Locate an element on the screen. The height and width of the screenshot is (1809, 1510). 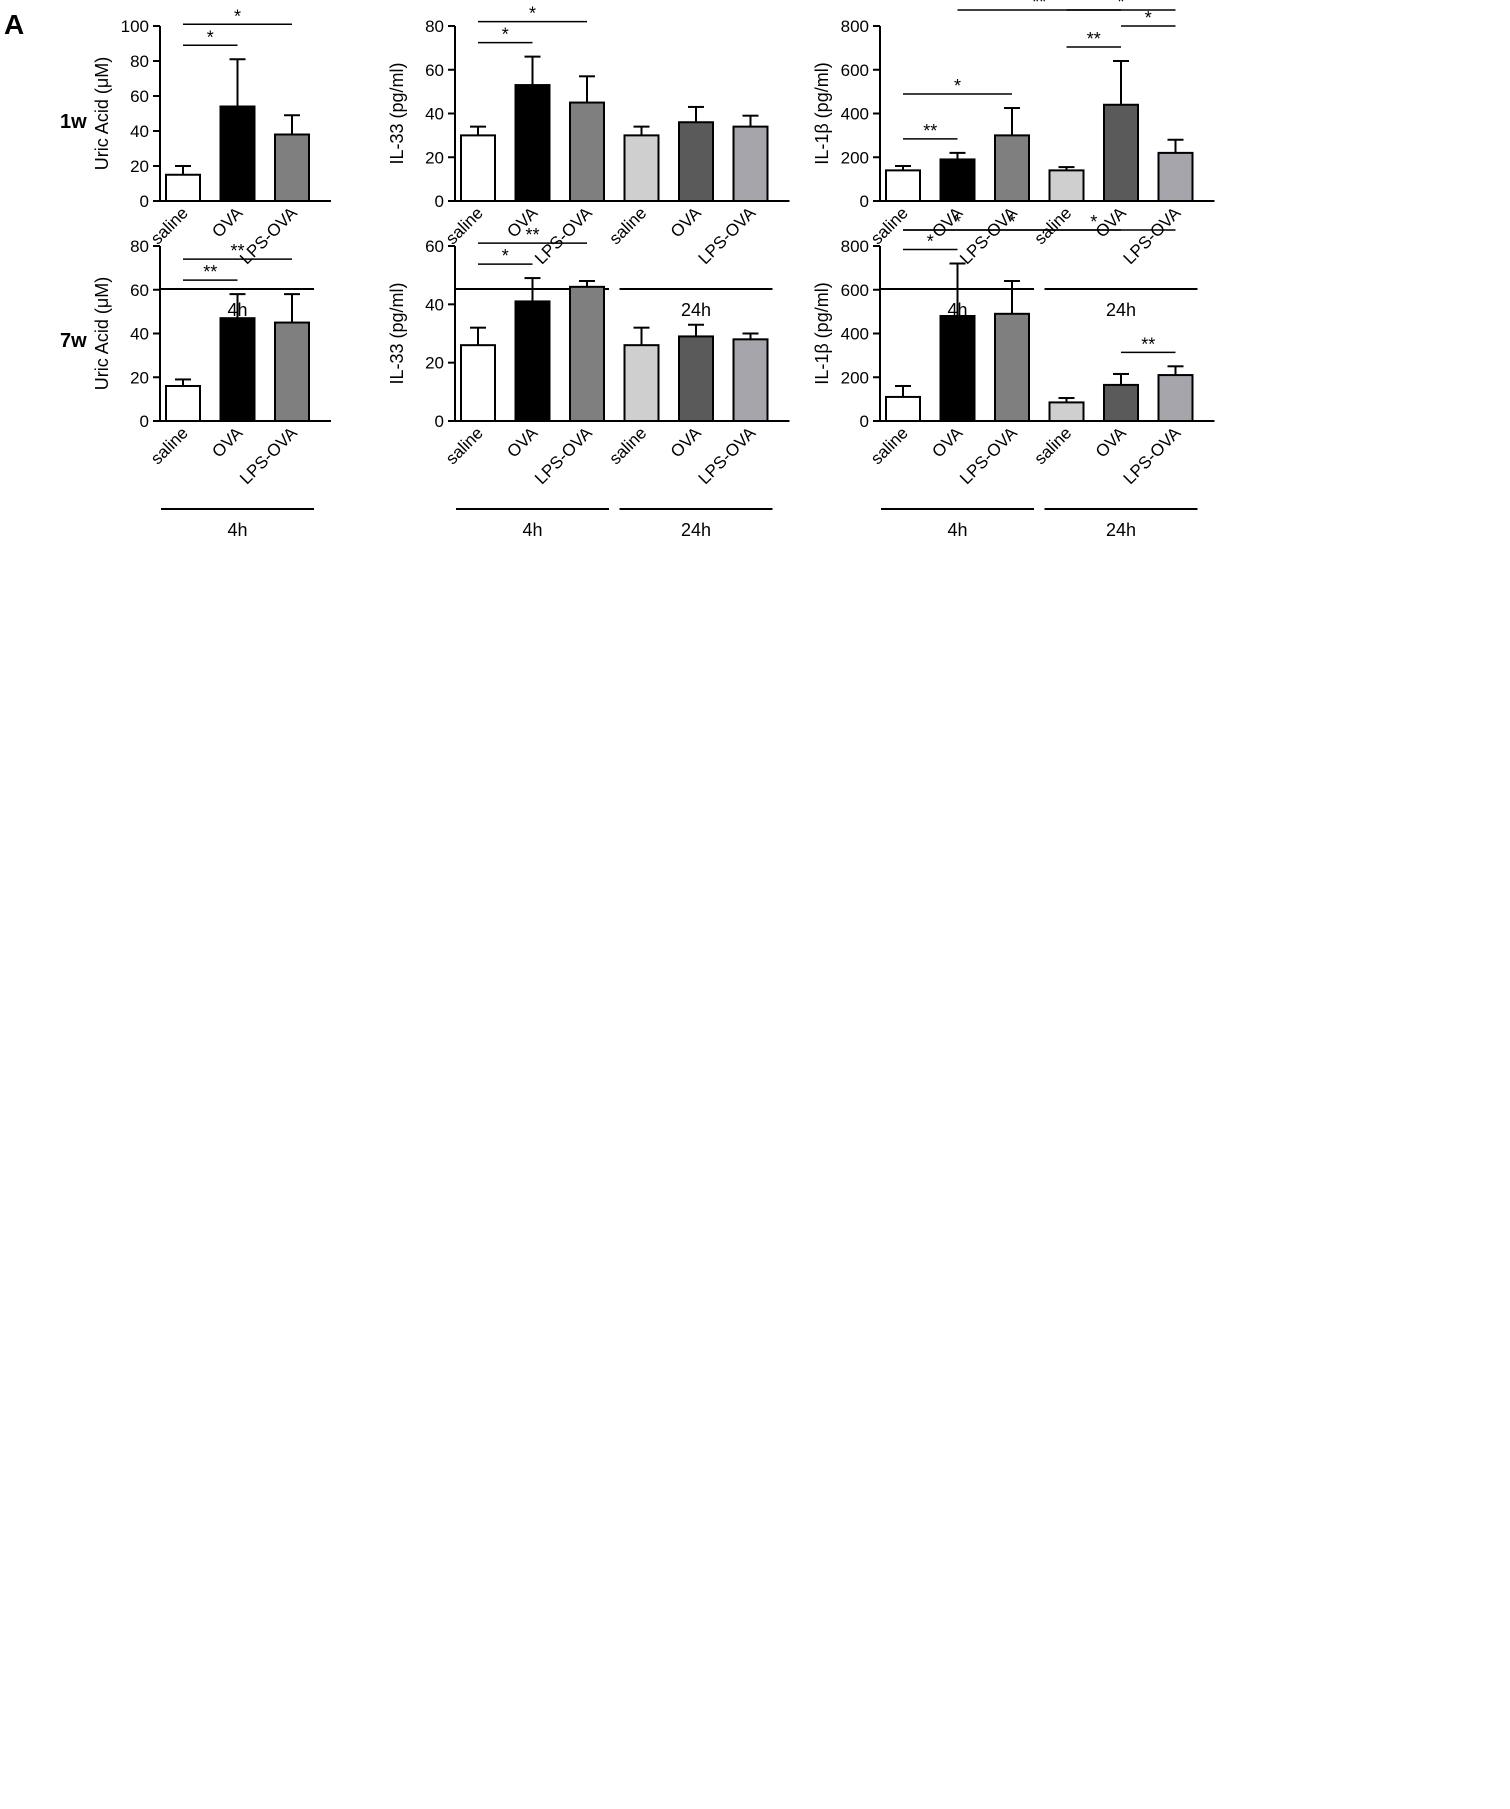
row-label-7w: 7w is located at coordinates (73, 341).